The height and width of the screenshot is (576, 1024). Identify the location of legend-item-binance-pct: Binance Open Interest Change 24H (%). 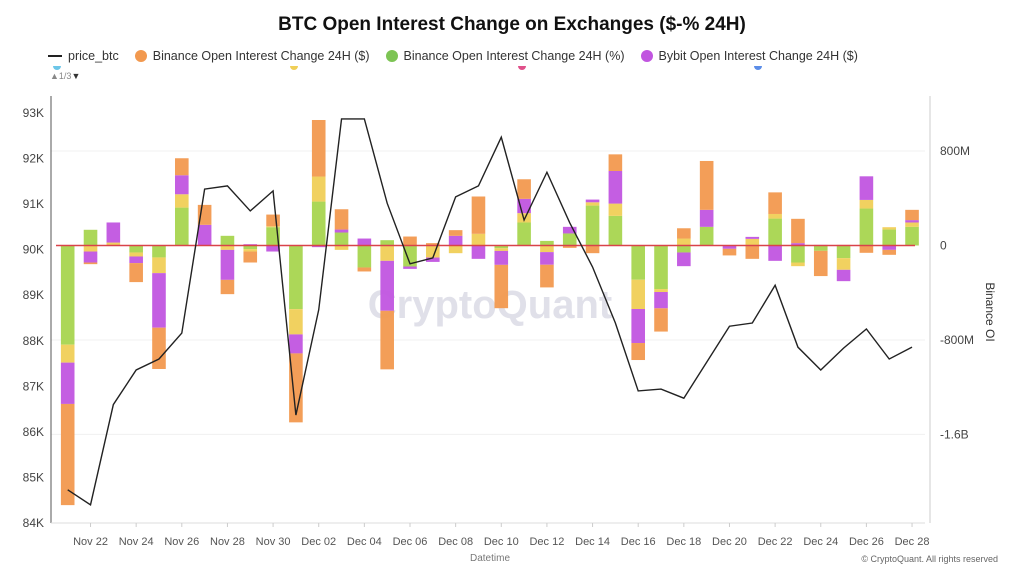
(505, 56).